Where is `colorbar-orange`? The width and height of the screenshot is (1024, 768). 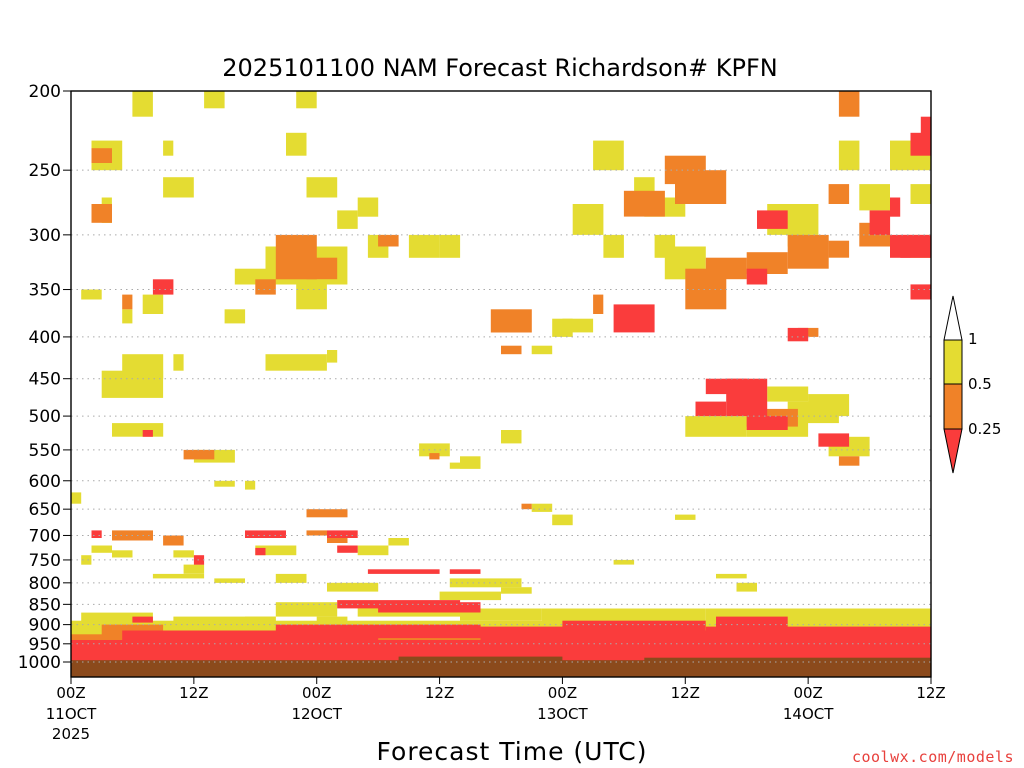
colorbar-orange is located at coordinates (953, 406).